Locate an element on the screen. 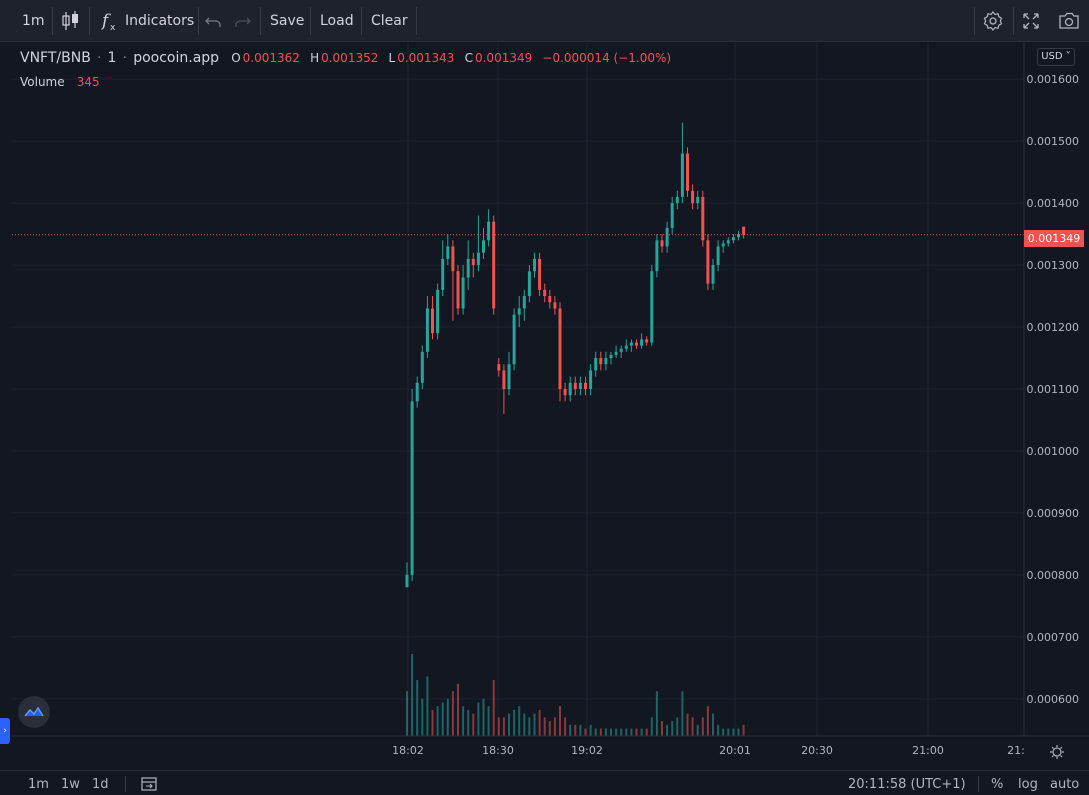  range-1w-button: 1w is located at coordinates (70, 784).